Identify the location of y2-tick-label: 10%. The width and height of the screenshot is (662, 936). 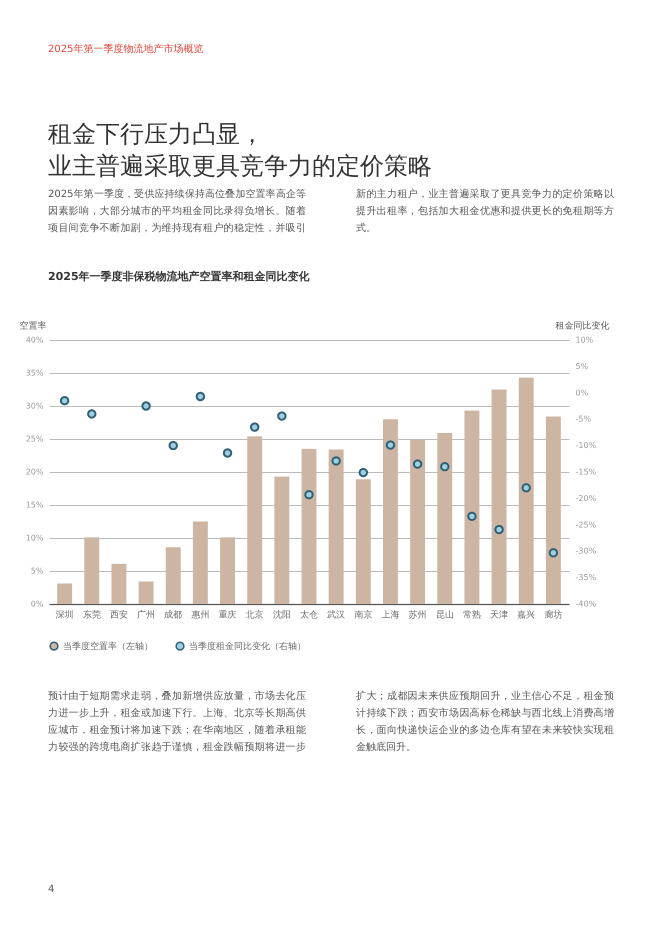
(585, 340).